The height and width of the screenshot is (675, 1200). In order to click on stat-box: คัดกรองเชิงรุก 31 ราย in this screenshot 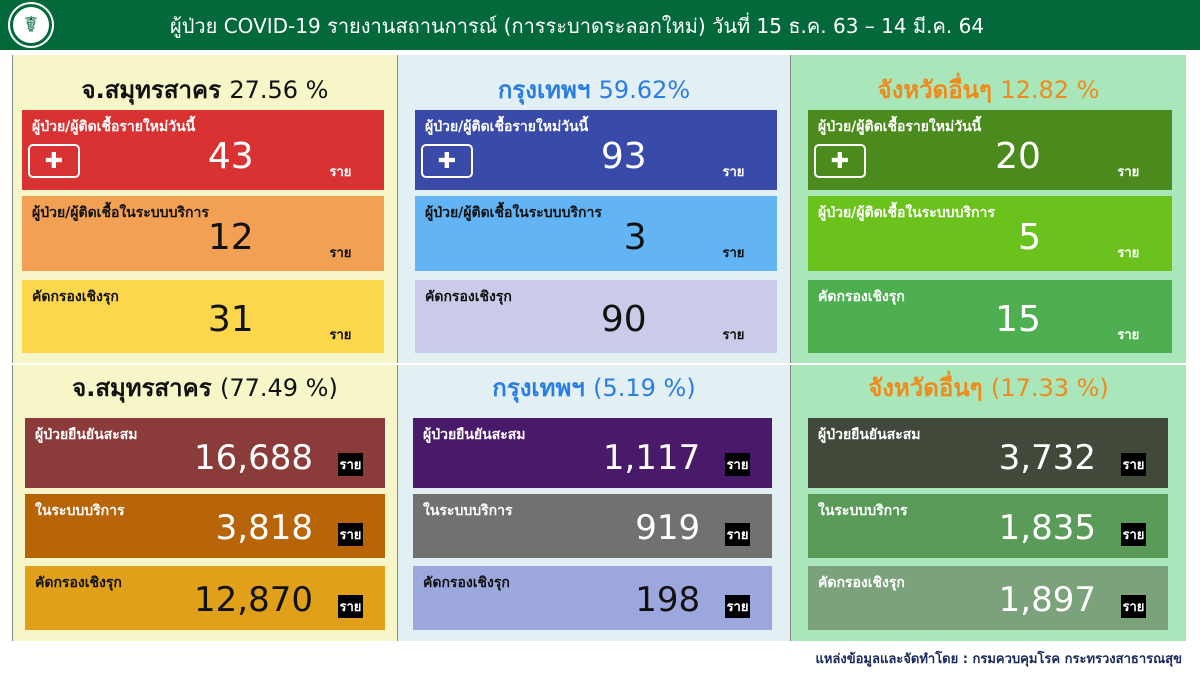, I will do `click(203, 316)`.